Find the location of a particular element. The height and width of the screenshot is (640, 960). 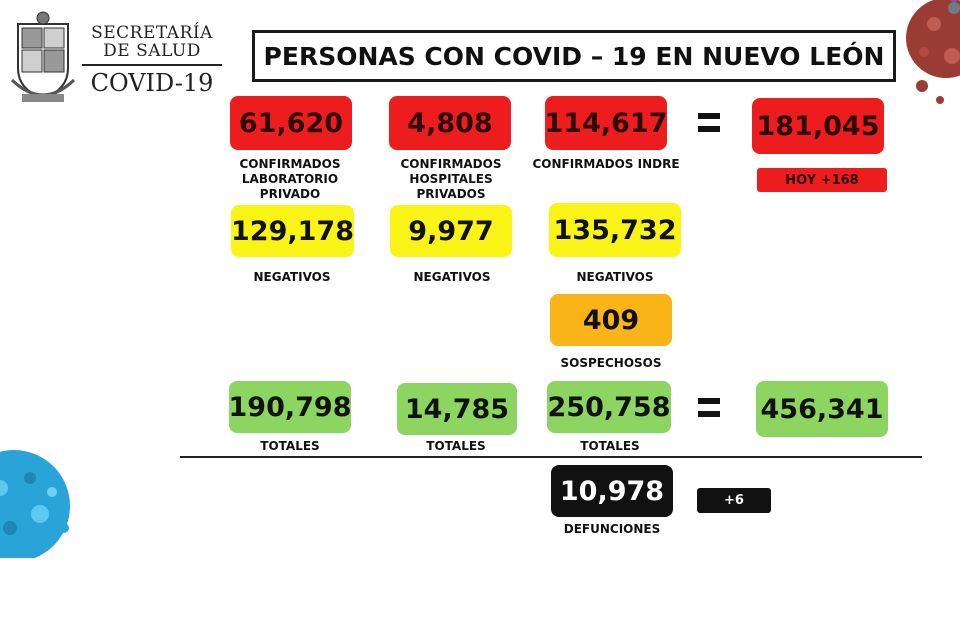

page-title: PERSONAS CON COVID – 19 EN NUEVO LEÓN is located at coordinates (574, 56).